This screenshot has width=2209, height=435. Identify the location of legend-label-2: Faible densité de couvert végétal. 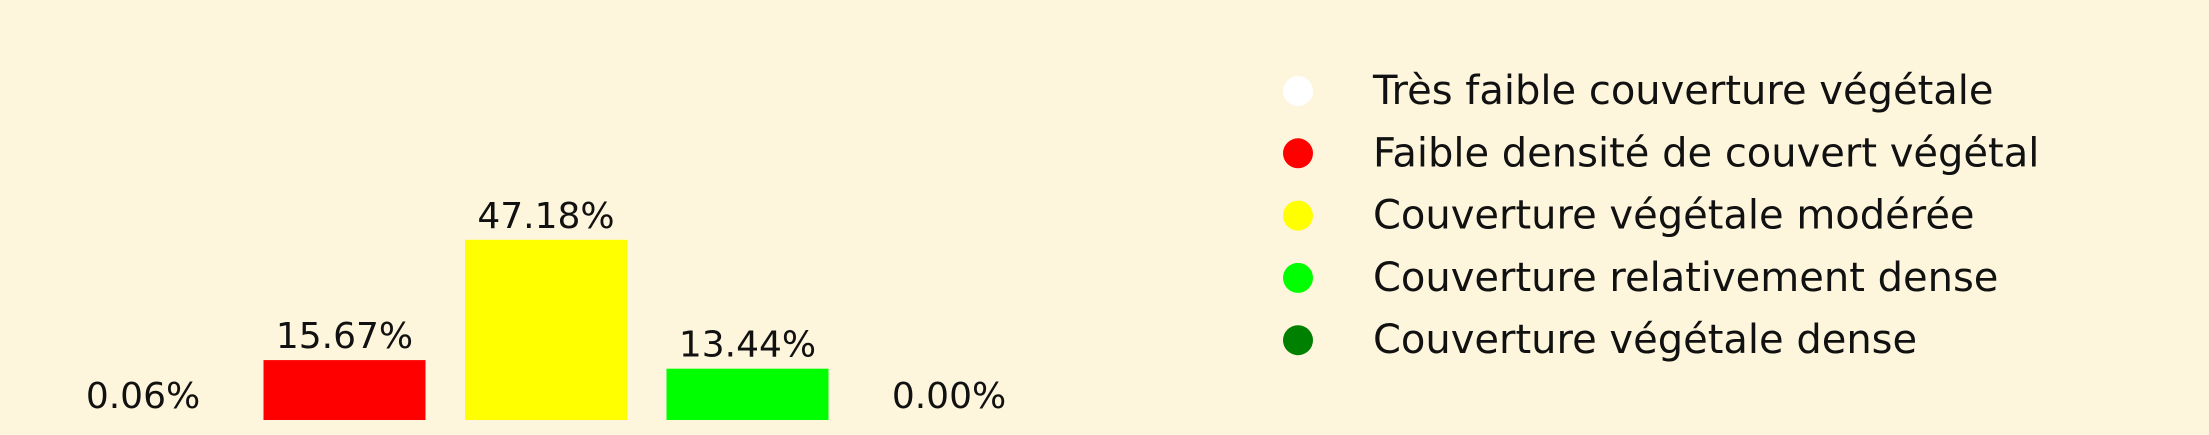
(1706, 153).